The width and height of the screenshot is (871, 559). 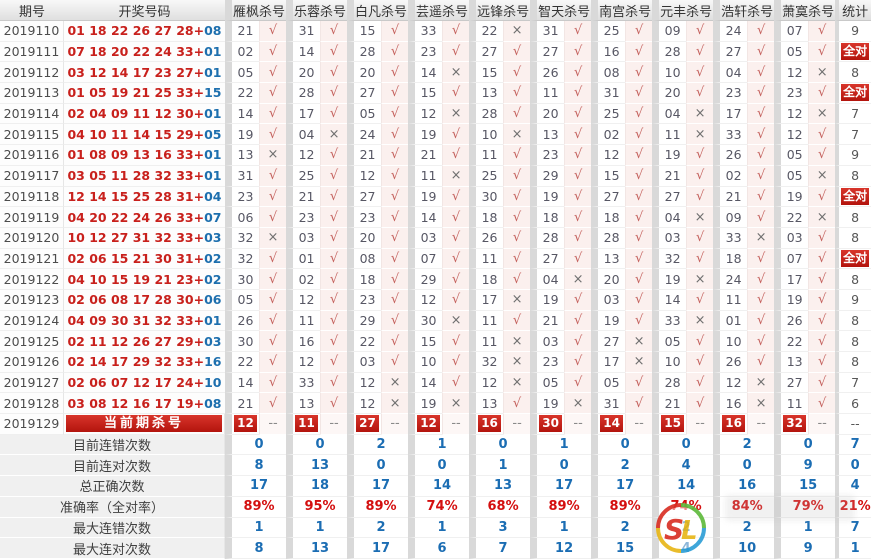 What do you see at coordinates (144, 341) in the screenshot?
I see `draw-numbers-cell: 02 11 12 26 27 29+03` at bounding box center [144, 341].